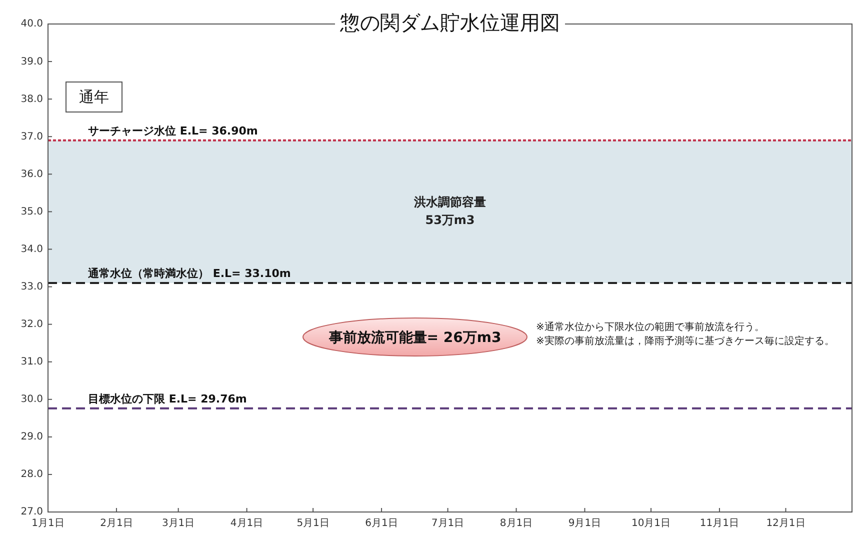 The height and width of the screenshot is (536, 858). What do you see at coordinates (31, 174) in the screenshot?
I see `y-tick-label: 36.0` at bounding box center [31, 174].